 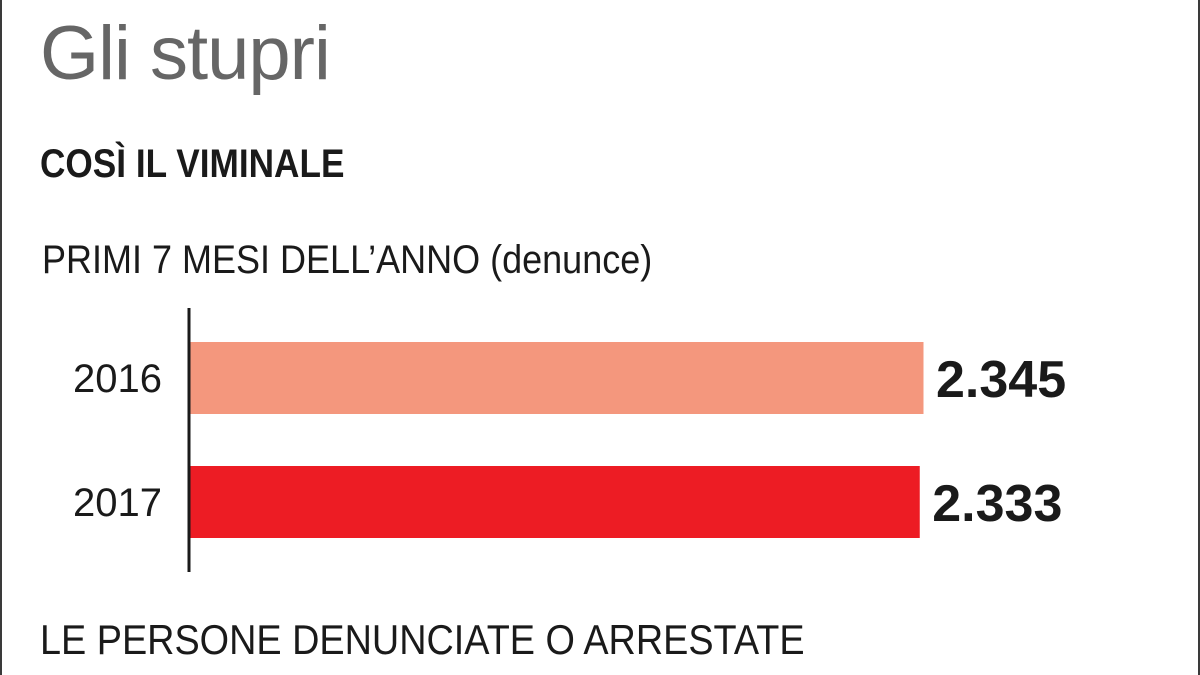 I want to click on category-label-2017: 2017, so click(x=117, y=503).